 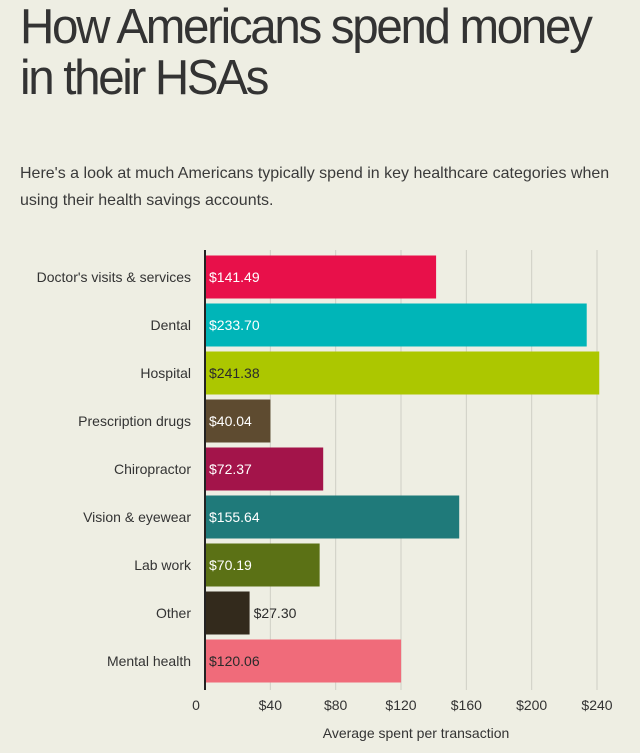 I want to click on category-label: Mental health, so click(x=149, y=661).